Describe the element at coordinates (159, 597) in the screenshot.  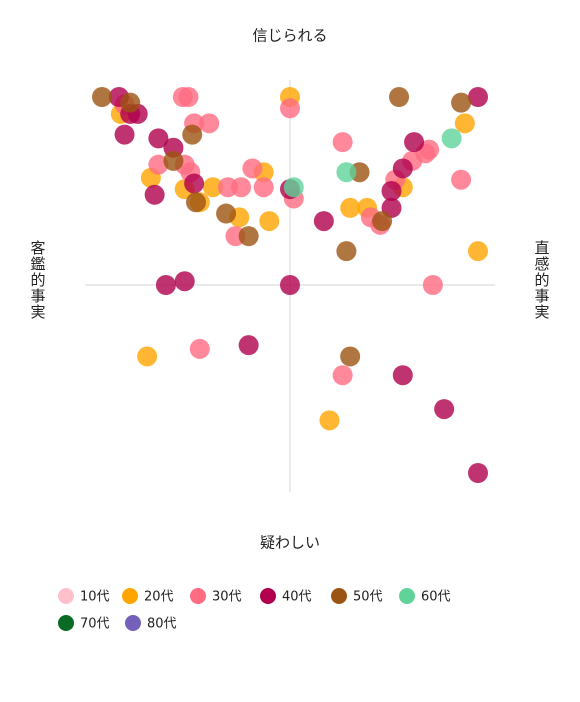
I see `legend-label: 20代` at that location.